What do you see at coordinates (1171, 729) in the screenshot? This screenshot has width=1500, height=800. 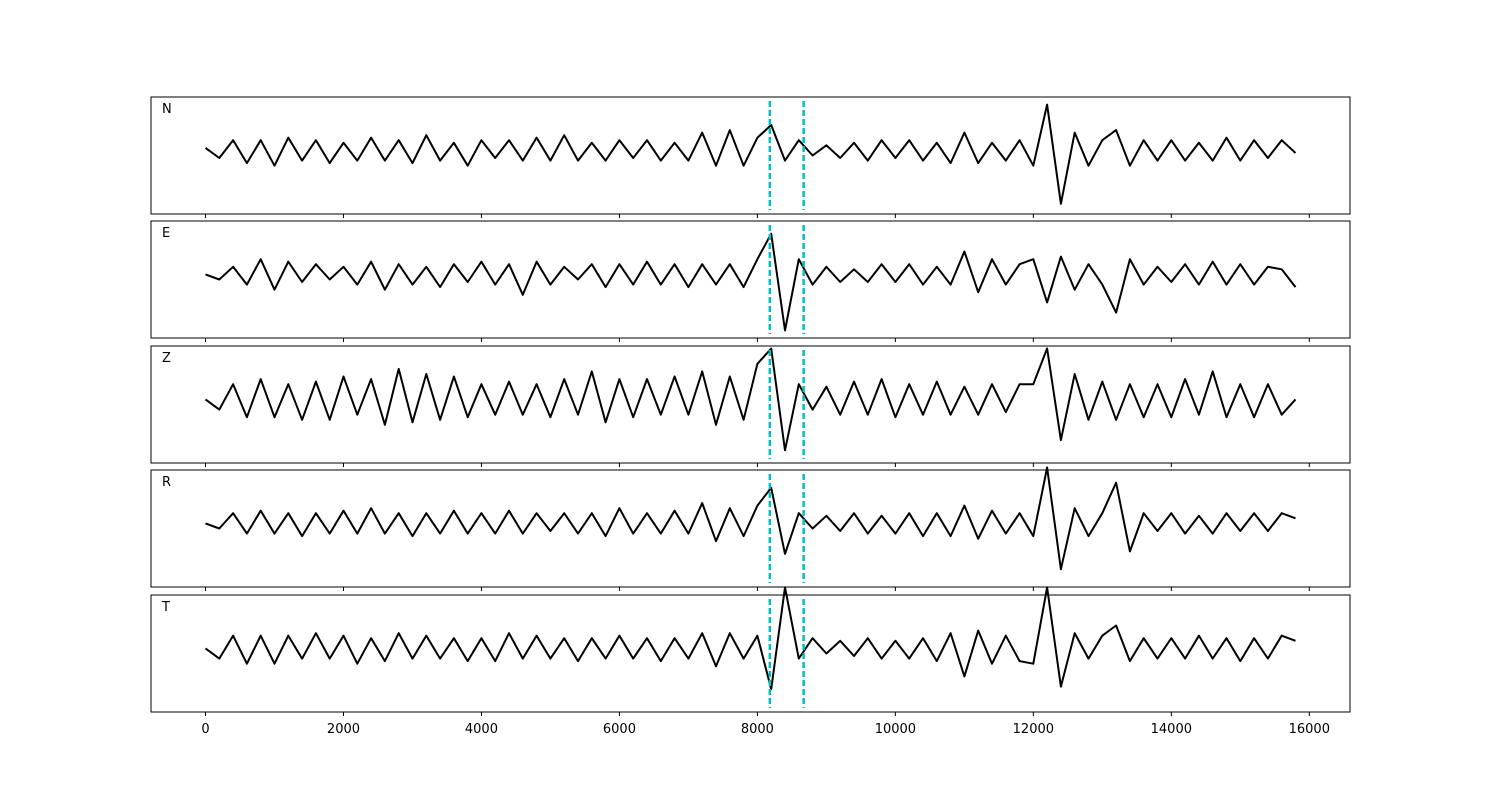 I see `x-tick-label: 14000` at bounding box center [1171, 729].